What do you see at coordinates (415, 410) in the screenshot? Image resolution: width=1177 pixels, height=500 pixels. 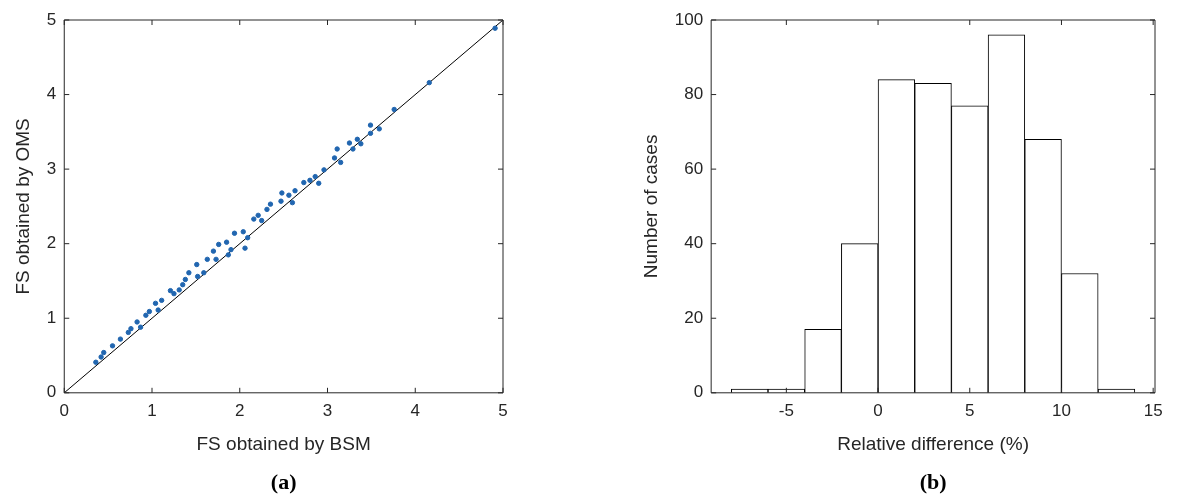 I see `x-tick-label: 4` at bounding box center [415, 410].